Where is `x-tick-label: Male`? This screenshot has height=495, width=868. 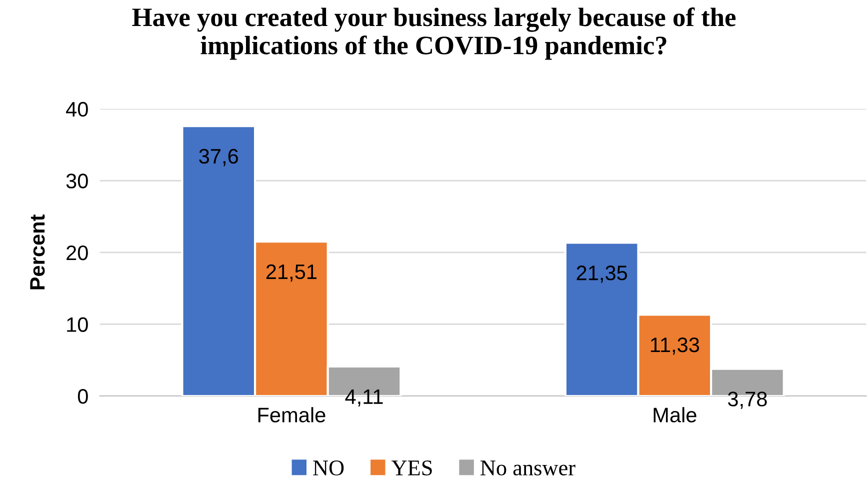 x-tick-label: Male is located at coordinates (675, 414).